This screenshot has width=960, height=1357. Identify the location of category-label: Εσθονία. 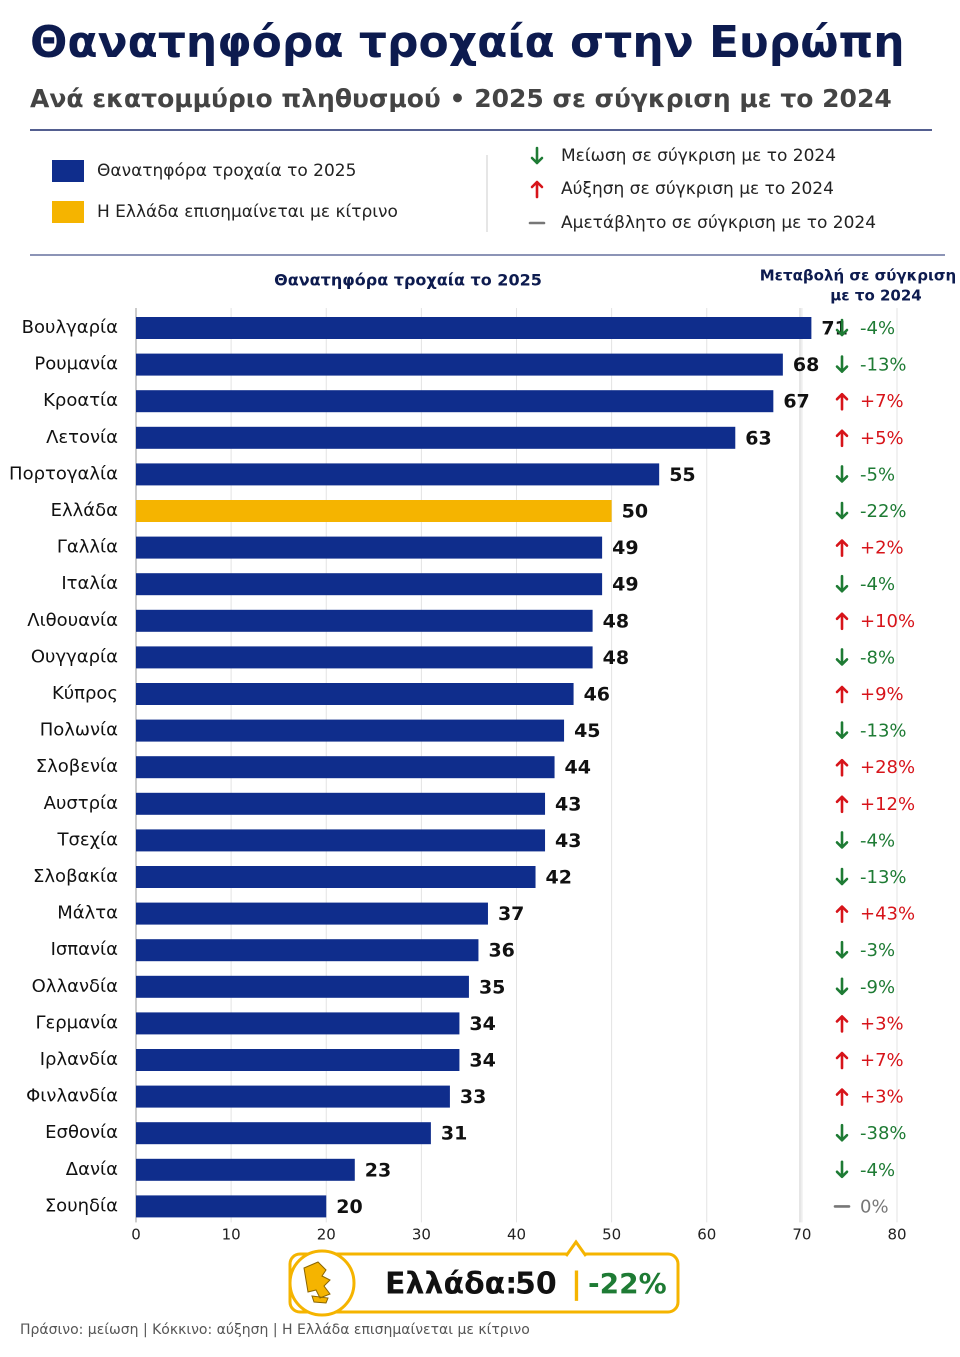
(81, 1132).